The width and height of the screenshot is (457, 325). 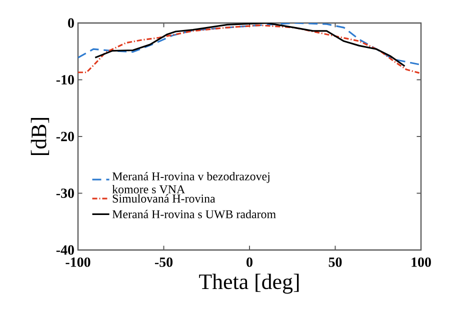 I want to click on x-tick-label: -100, so click(x=78, y=262).